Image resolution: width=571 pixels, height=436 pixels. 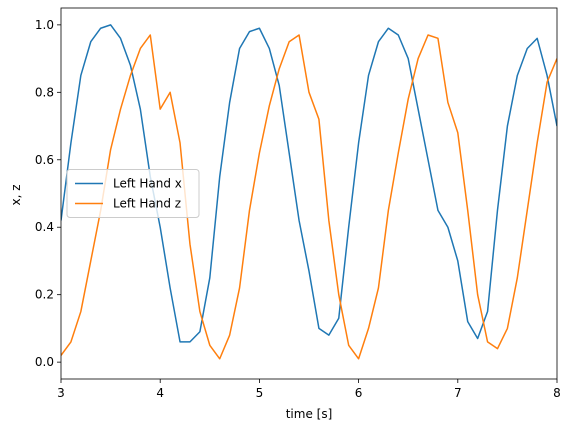 I want to click on y-tick-label: 0.2, so click(x=44, y=295).